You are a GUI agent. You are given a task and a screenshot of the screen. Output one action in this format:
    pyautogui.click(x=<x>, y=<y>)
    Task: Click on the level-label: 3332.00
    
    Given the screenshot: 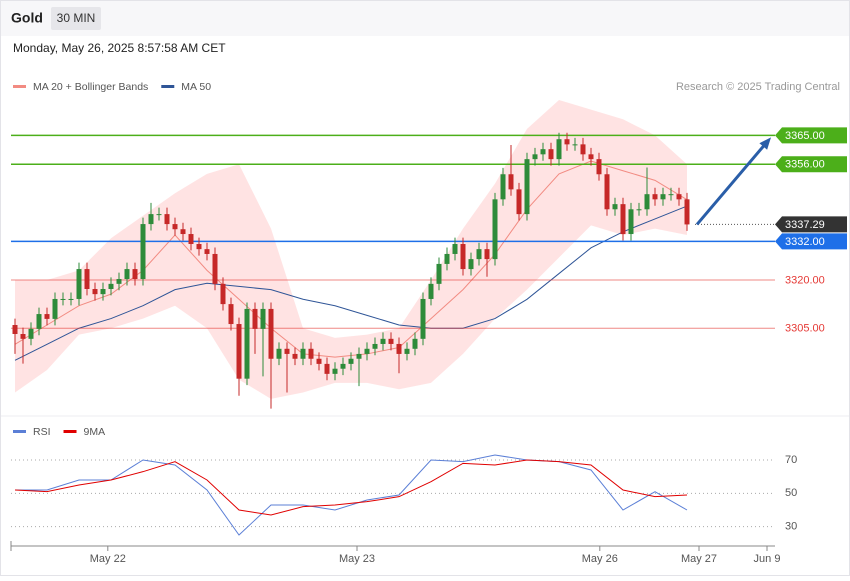 What is the action you would take?
    pyautogui.click(x=805, y=242)
    